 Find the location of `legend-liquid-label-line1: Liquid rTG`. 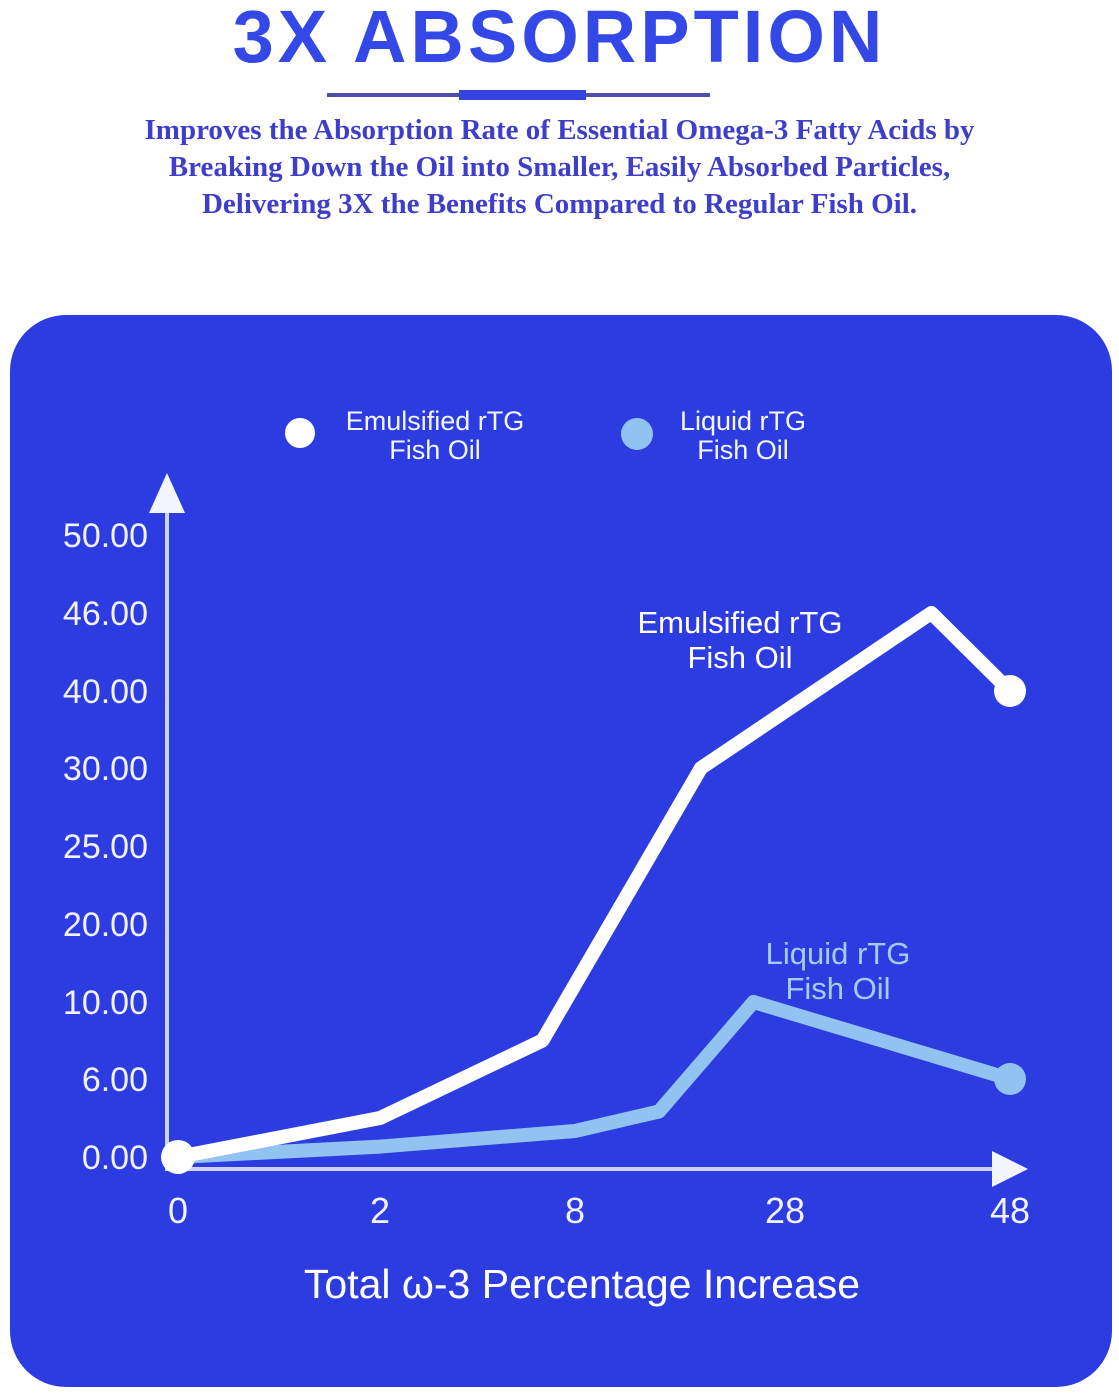

legend-liquid-label-line1: Liquid rTG is located at coordinates (743, 421).